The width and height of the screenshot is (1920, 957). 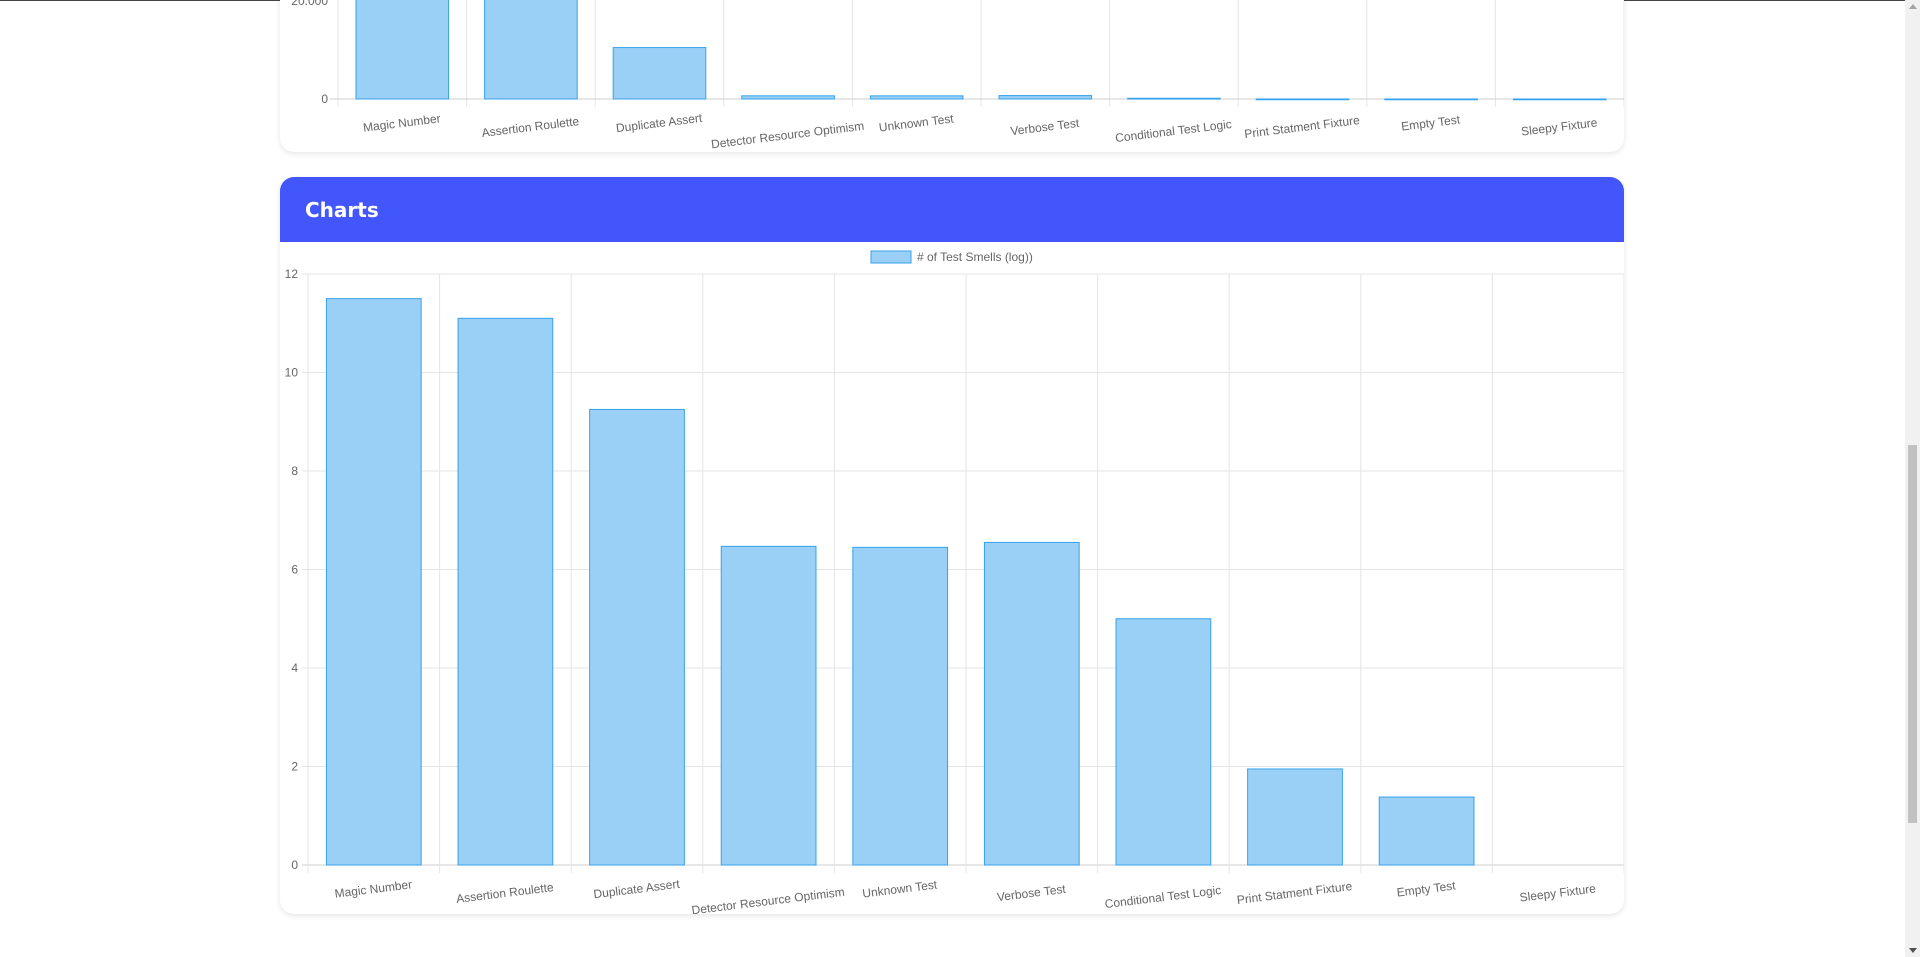 I want to click on legend: # of Test Smells (log)), so click(x=951, y=257).